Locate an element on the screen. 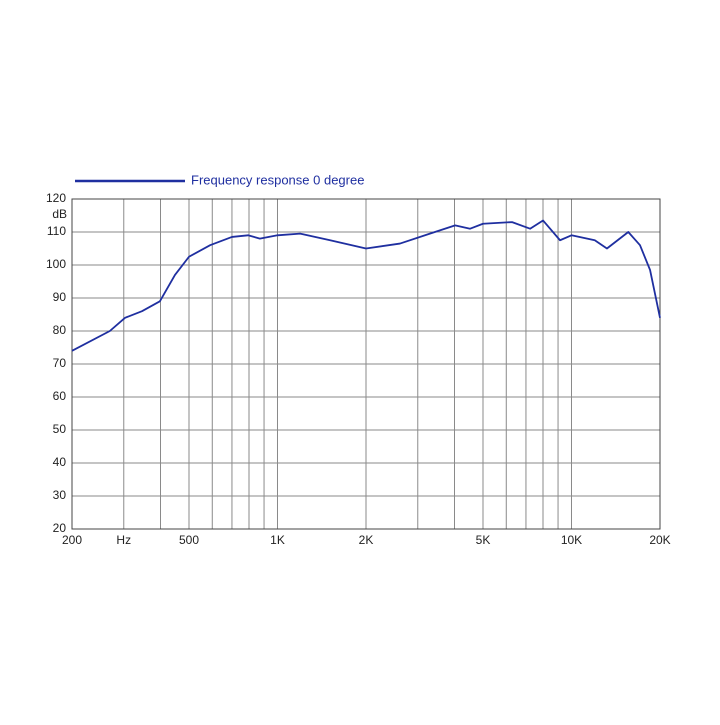  y-tick-label: 120 is located at coordinates (56, 198).